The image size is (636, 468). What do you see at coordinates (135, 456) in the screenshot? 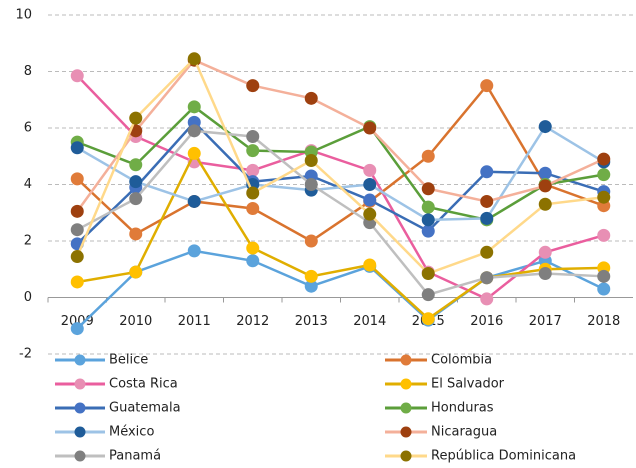
I see `legend-label: Panamá` at bounding box center [135, 456].